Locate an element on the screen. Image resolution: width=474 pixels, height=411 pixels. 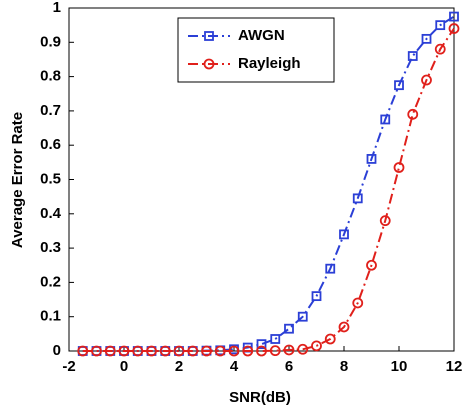
y-tick-label: 0.7 is located at coordinates (50, 110).